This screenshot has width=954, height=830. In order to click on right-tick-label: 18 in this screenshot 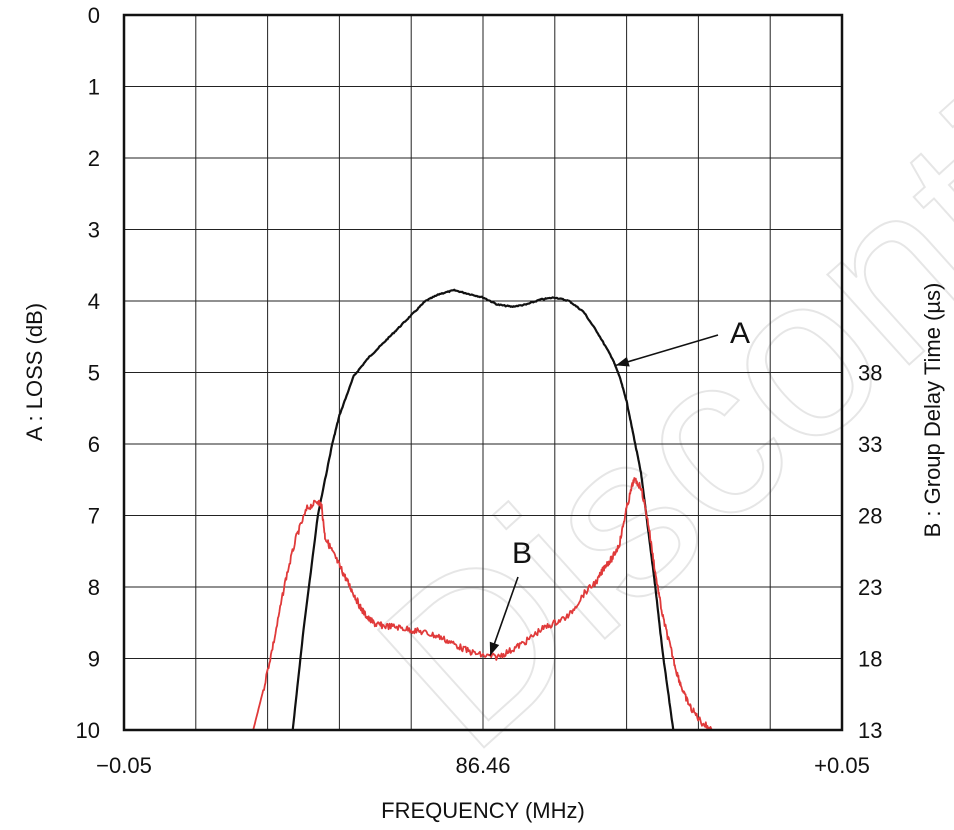, I will do `click(870, 659)`.